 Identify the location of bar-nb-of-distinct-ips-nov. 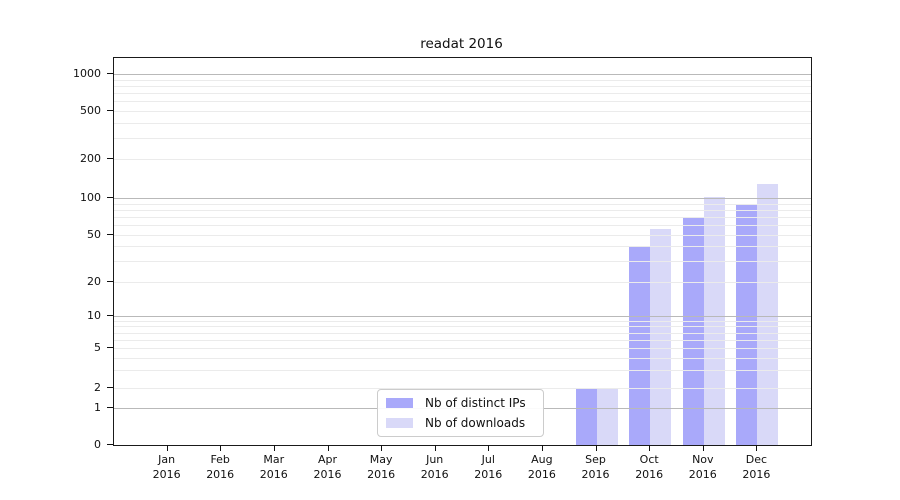
(693, 331).